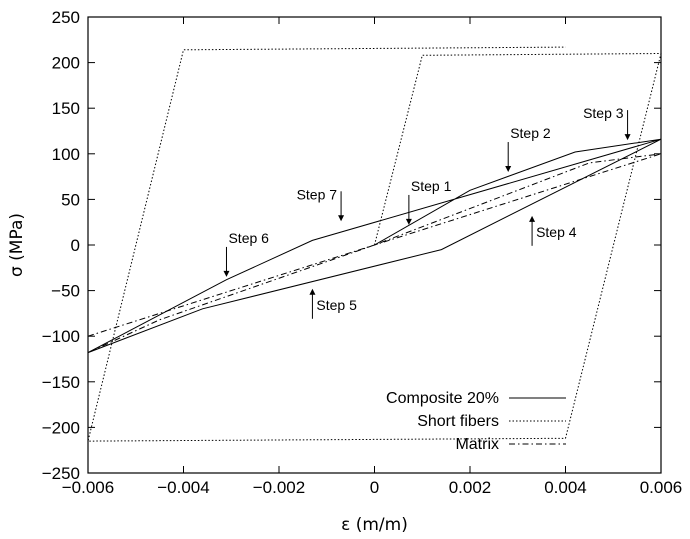 The height and width of the screenshot is (539, 690). I want to click on y-tick-label: 100, so click(66, 154).